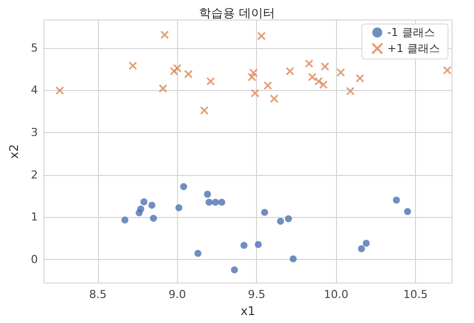 The height and width of the screenshot is (323, 474). I want to click on x-axis-title: x1, so click(248, 311).